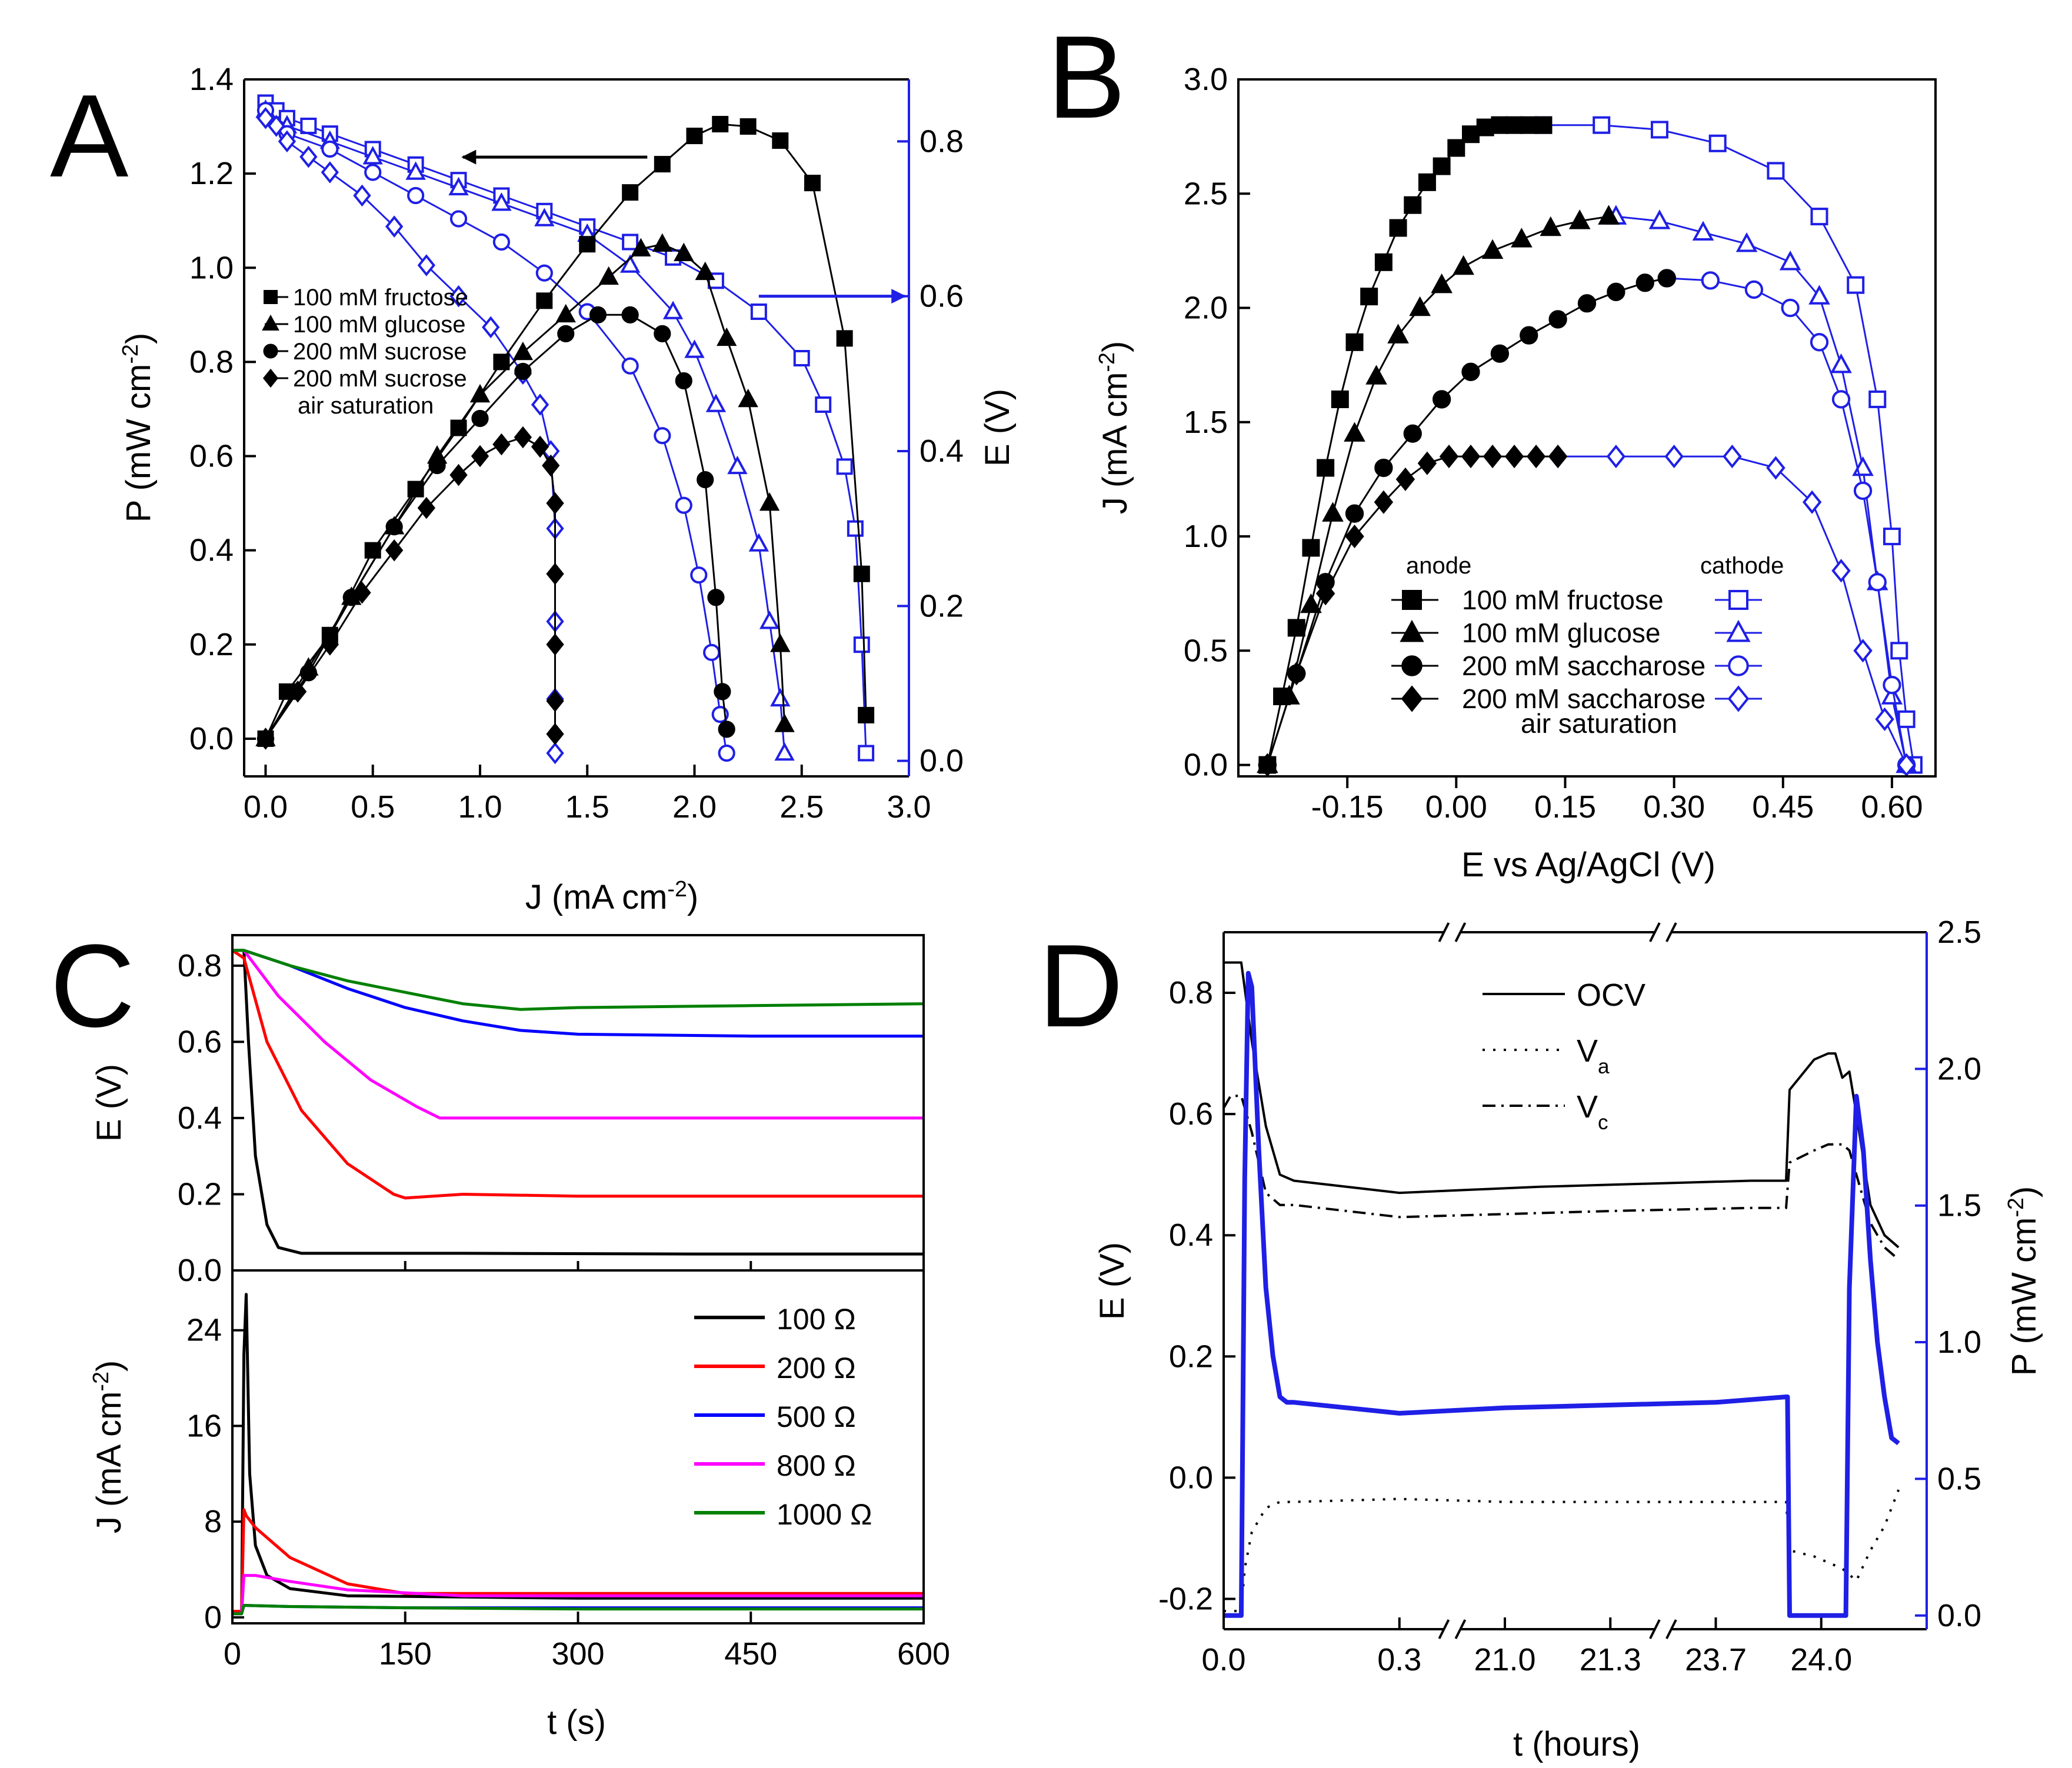 Image resolution: width=2072 pixels, height=1768 pixels. Describe the element at coordinates (1206, 308) in the screenshot. I see `b-ytick-label: 2.0` at that location.